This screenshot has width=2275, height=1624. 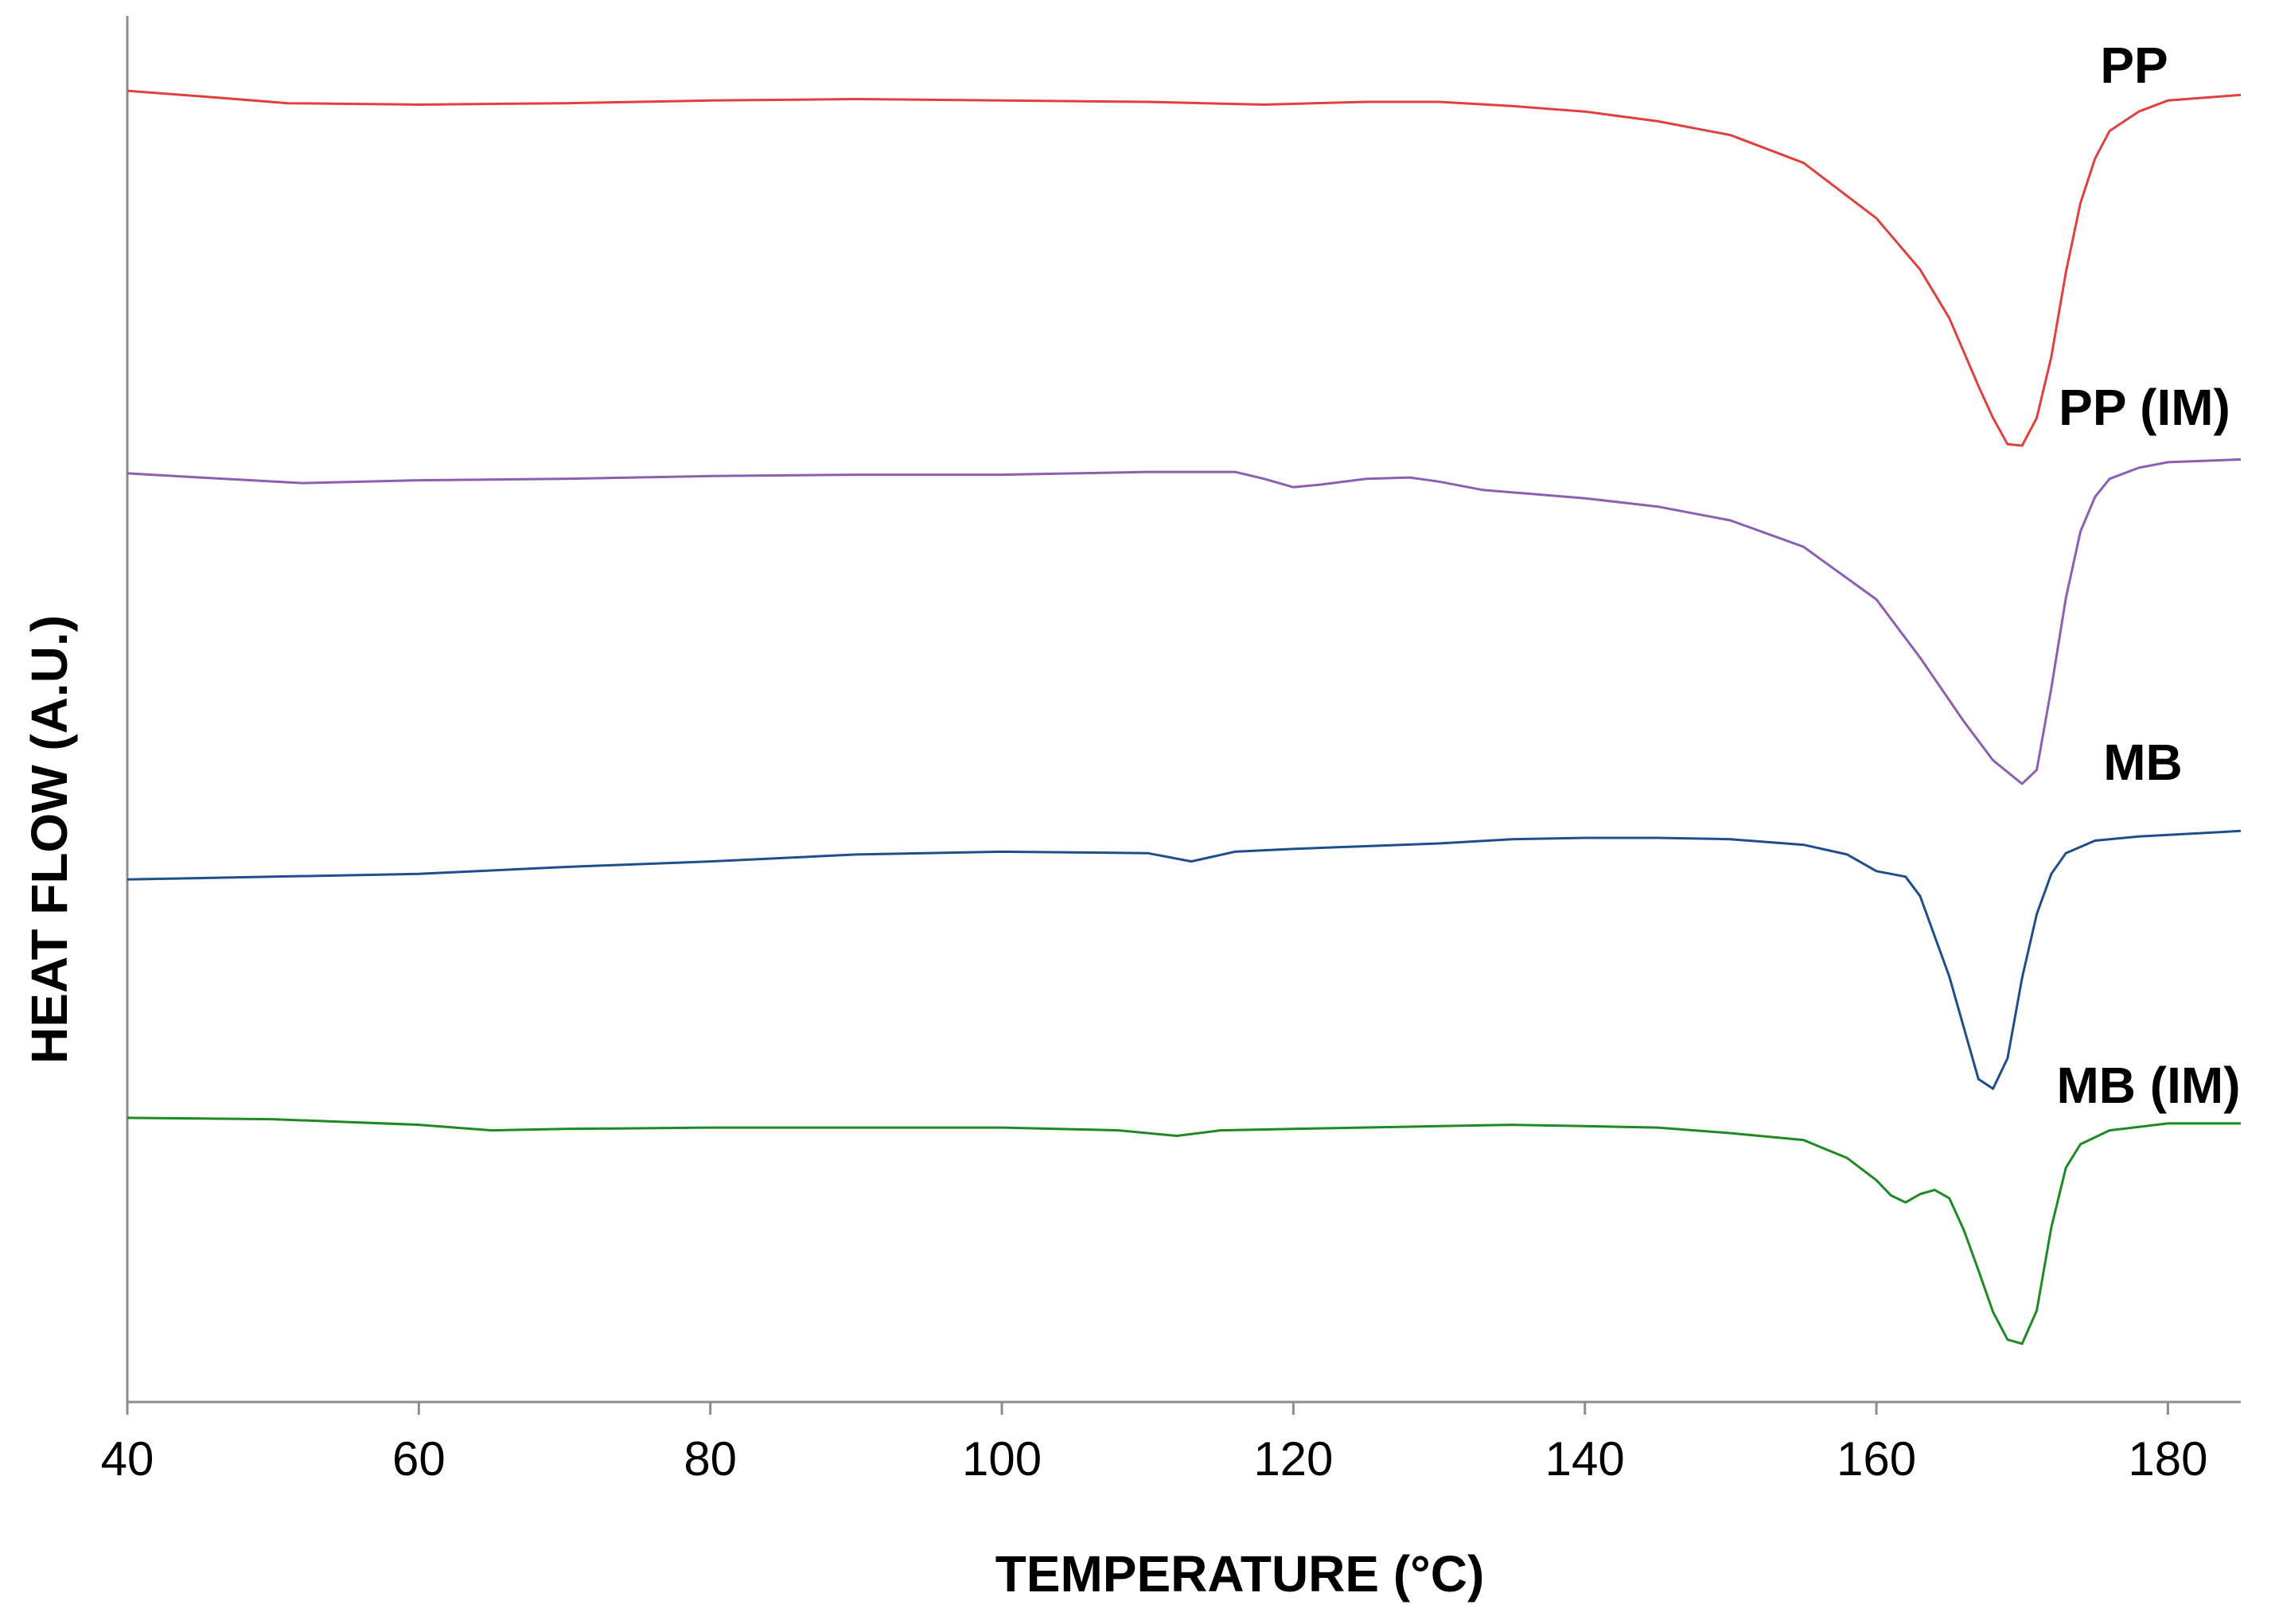 I want to click on x-axis-title: TEMPERATURE (°C), so click(x=1240, y=1574).